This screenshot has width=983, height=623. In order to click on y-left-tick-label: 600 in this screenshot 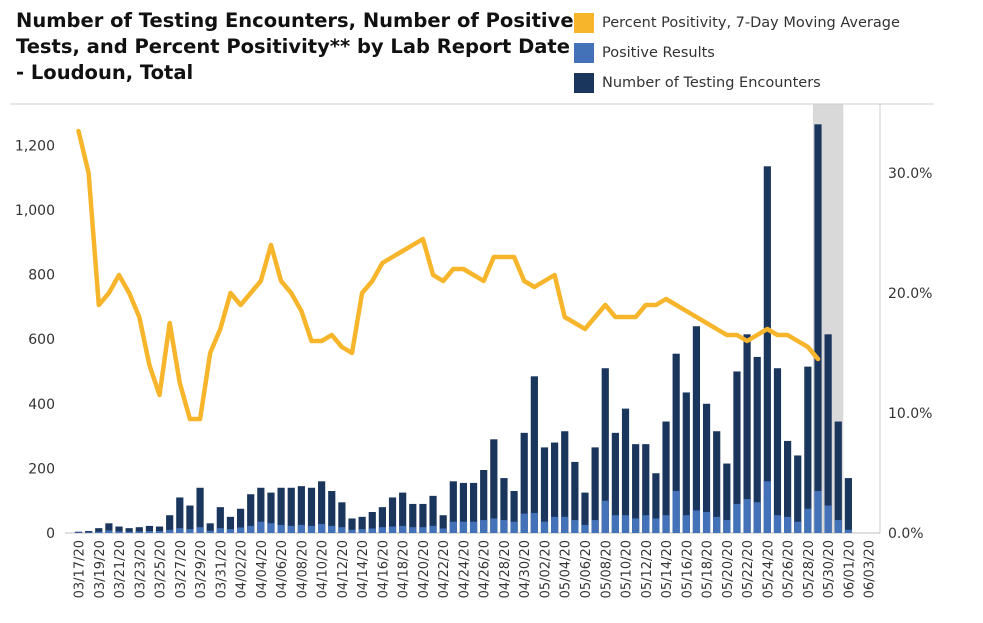, I will do `click(41, 340)`.